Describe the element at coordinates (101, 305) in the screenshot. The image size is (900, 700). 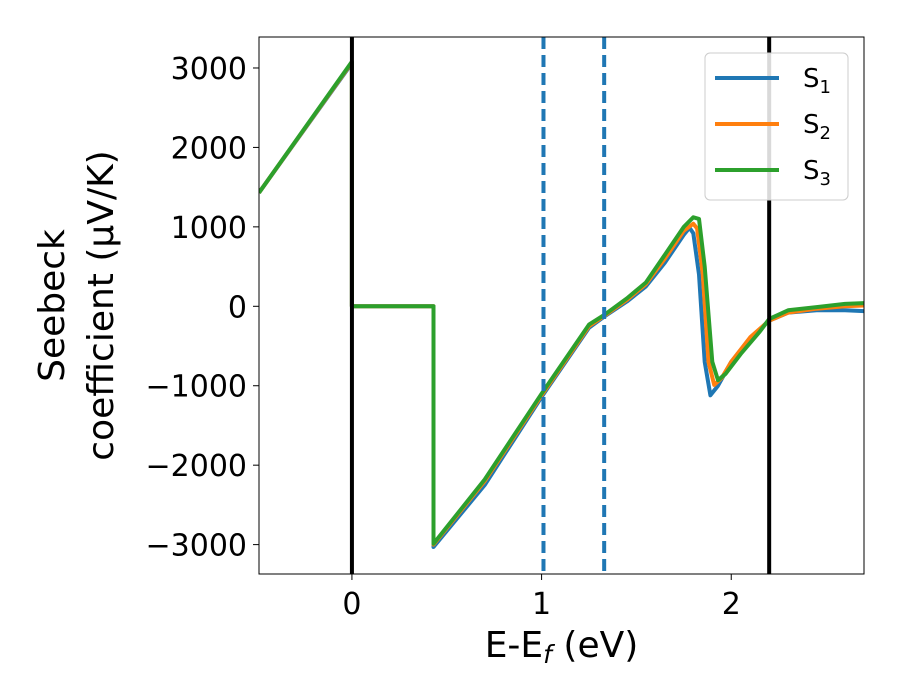
I see `y-axis-title-line2: coefficient (μV/K)` at that location.